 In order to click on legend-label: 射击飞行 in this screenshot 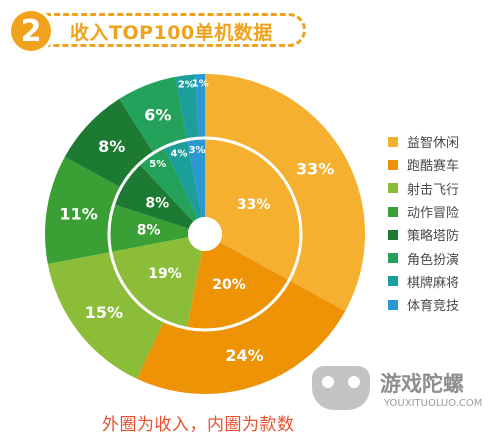, I will do `click(433, 190)`.